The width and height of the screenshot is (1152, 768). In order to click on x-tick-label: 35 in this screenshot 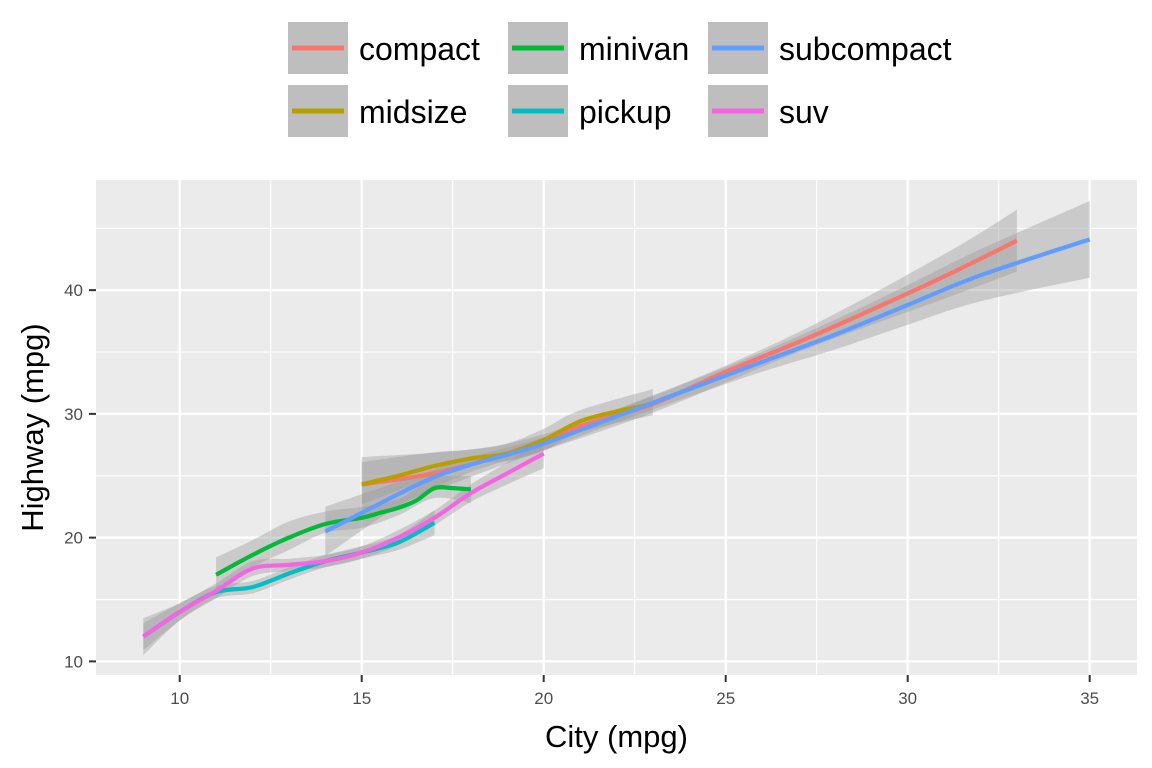, I will do `click(1089, 698)`.